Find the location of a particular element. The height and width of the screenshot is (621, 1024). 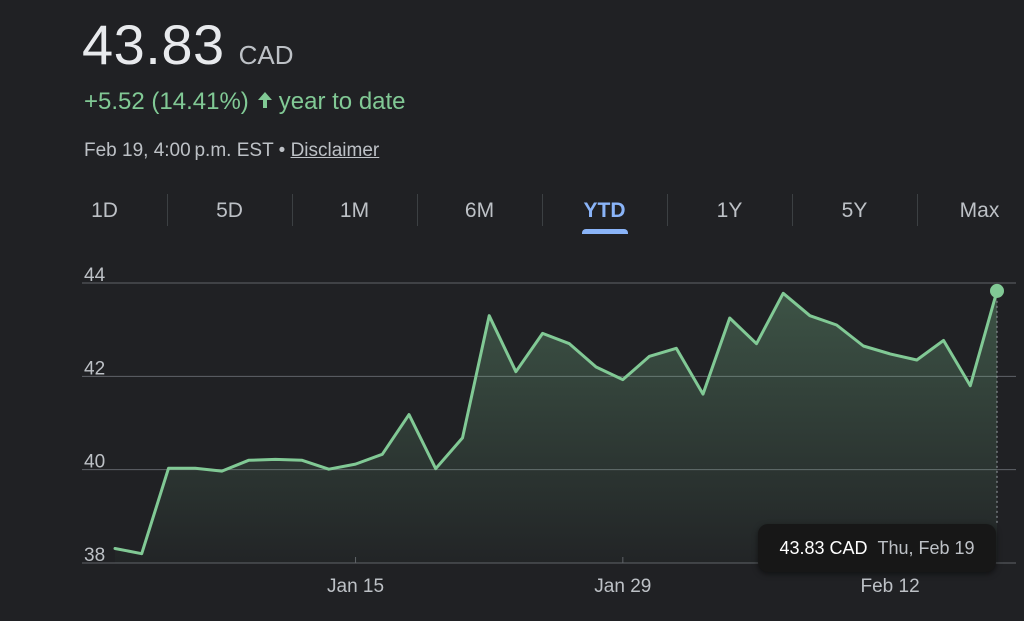

change-value: +5.52 (14.41%) is located at coordinates (166, 101).